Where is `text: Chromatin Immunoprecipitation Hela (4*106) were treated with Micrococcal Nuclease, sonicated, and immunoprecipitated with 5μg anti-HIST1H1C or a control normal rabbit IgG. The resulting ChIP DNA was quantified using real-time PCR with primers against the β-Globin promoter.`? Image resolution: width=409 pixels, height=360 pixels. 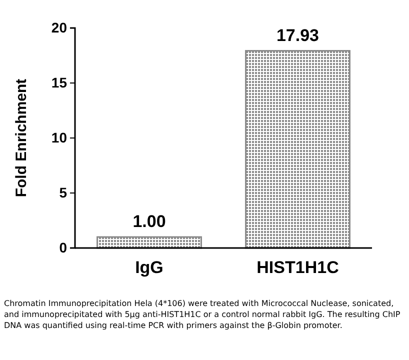 text: Chromatin Immunoprecipitation Hela (4*106) were treated with Micrococcal Nuclease, sonicated, and immunoprecipitated with 5μg anti-HIST1H1C or a control normal rabbit IgG. The resulting ChIP DNA was quantified using real-time PCR with primers against the β-Globin promoter. is located at coordinates (203, 314).